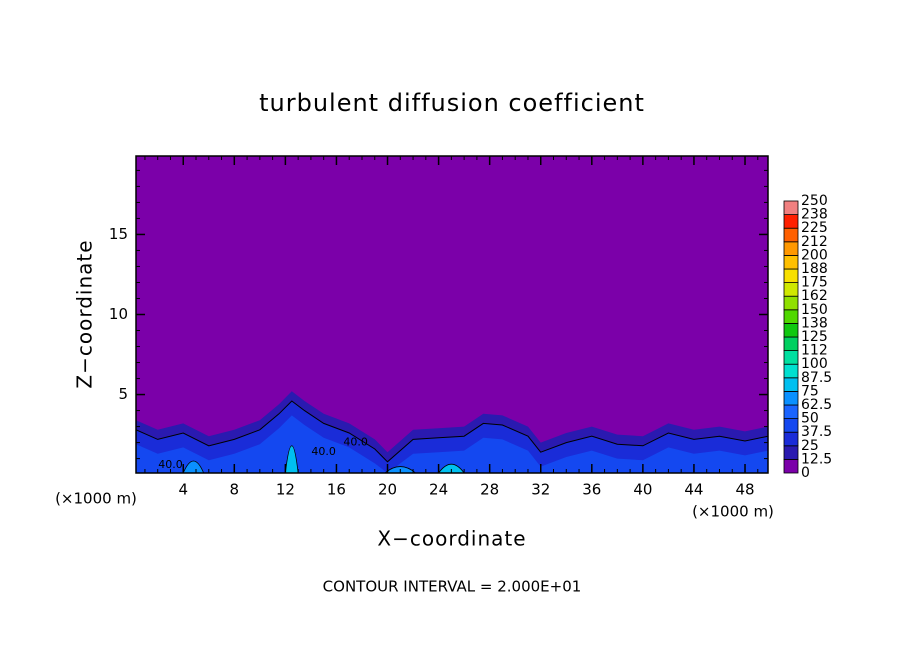  I want to click on colorbar-label: 50, so click(810, 419).